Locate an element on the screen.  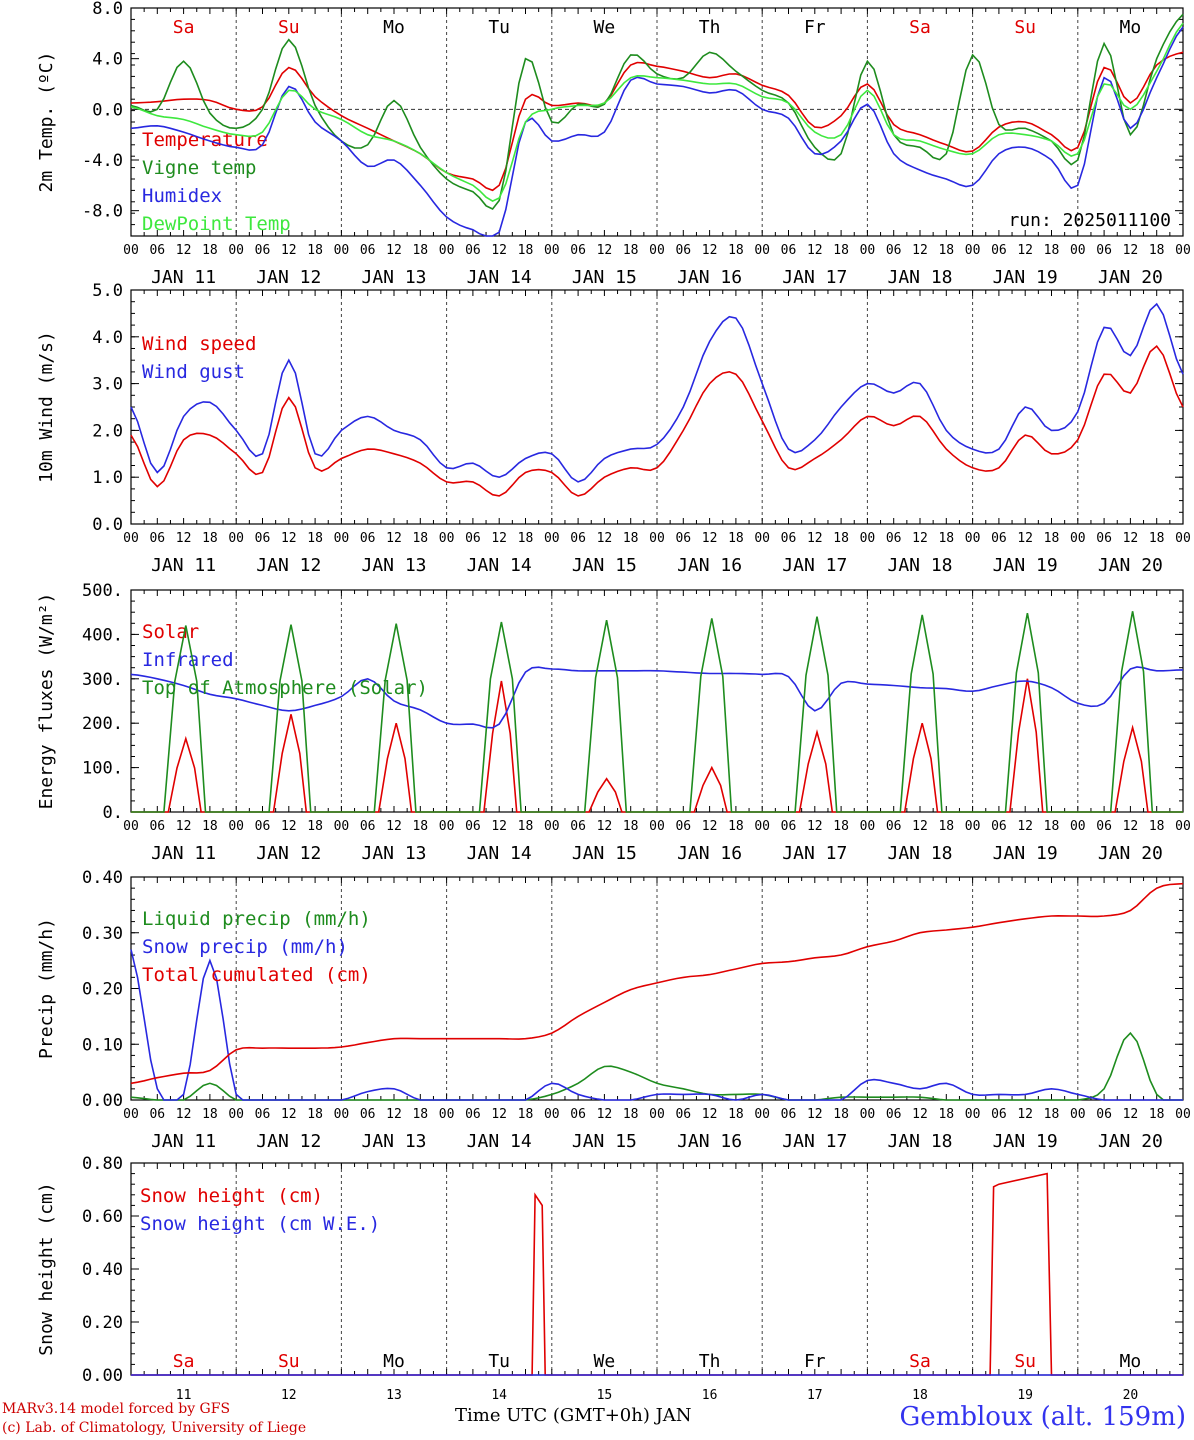
panel-3-ytick-label: 400. is located at coordinates (102, 635).